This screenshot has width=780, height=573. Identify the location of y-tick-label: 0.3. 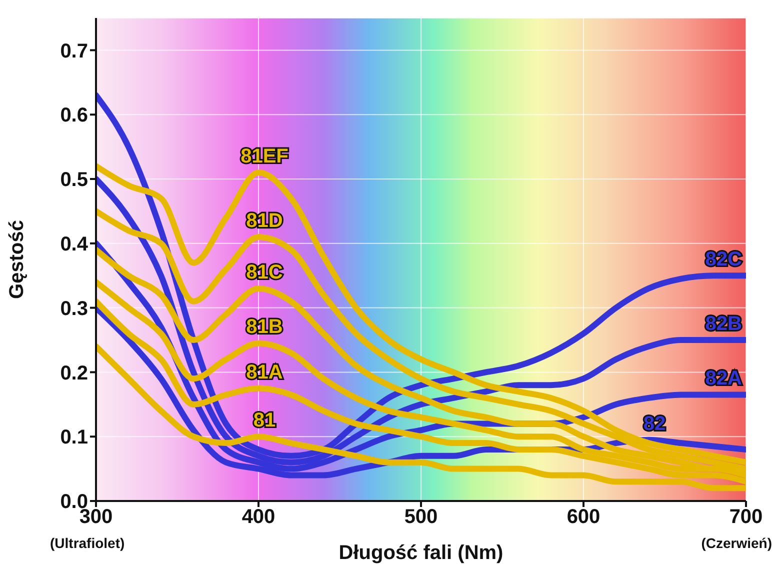
(74, 309).